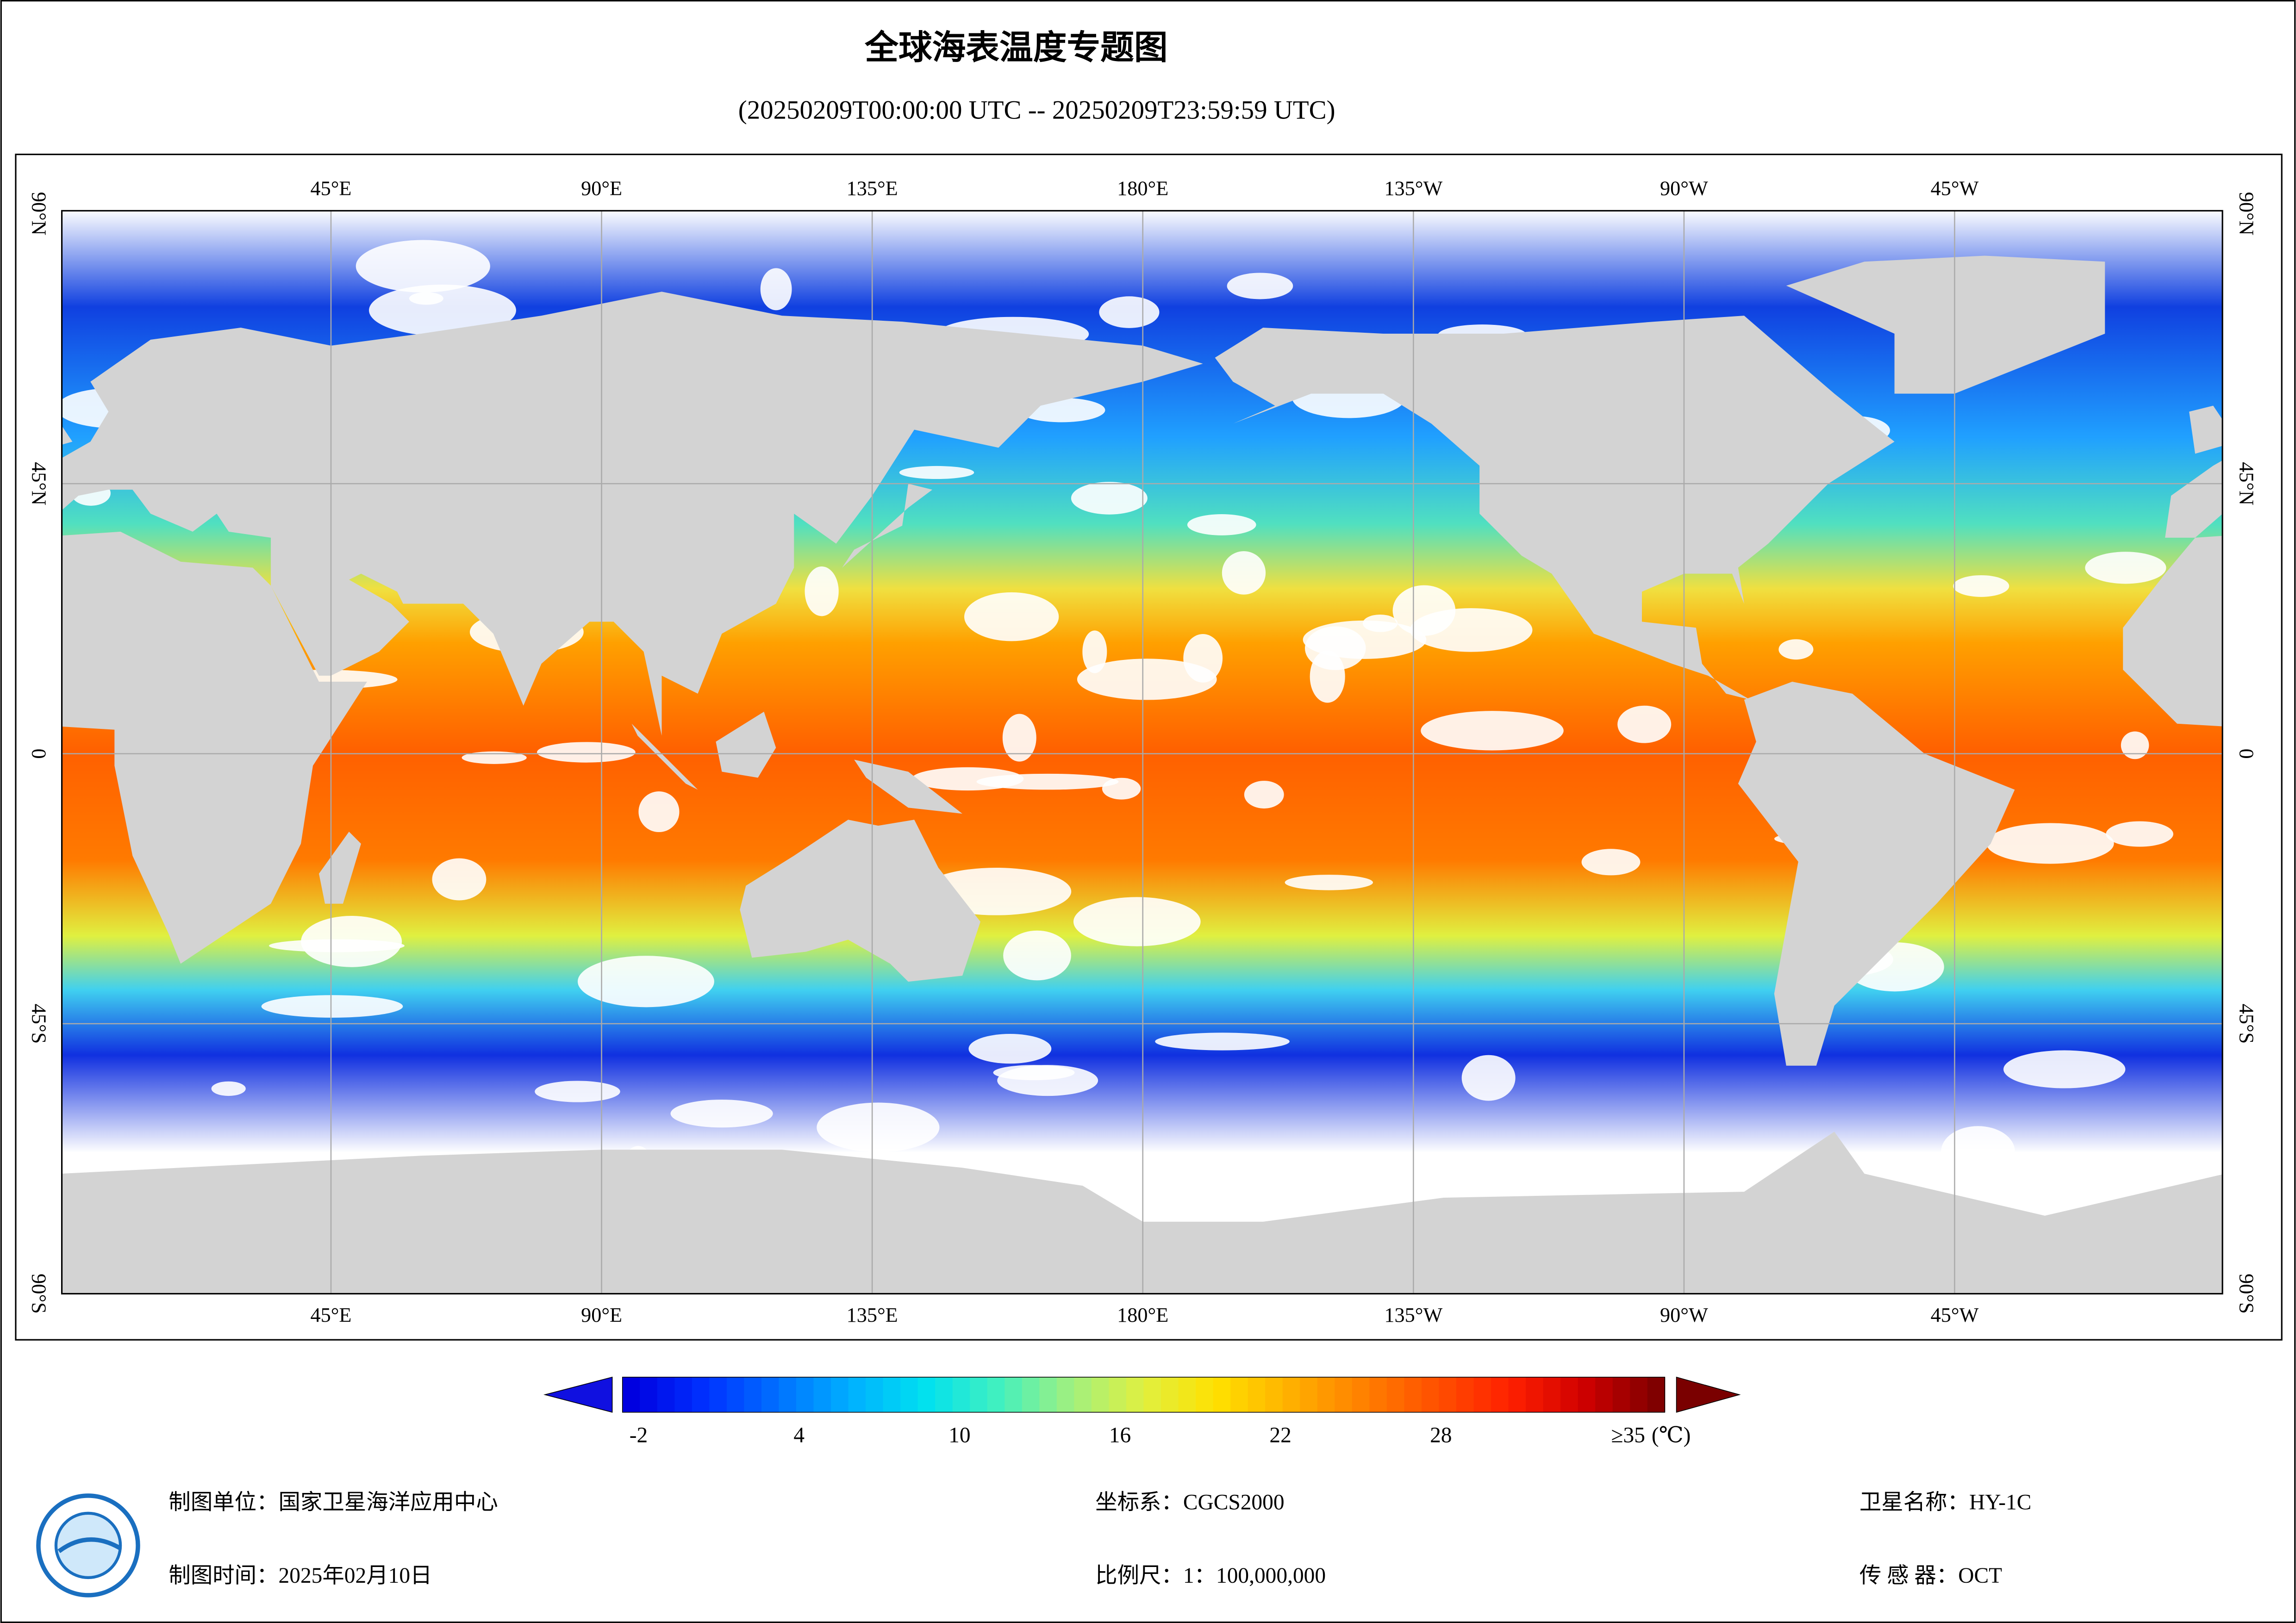 This screenshot has height=1623, width=2296. I want to click on title: 全球海表温度专题图, so click(1015, 48).